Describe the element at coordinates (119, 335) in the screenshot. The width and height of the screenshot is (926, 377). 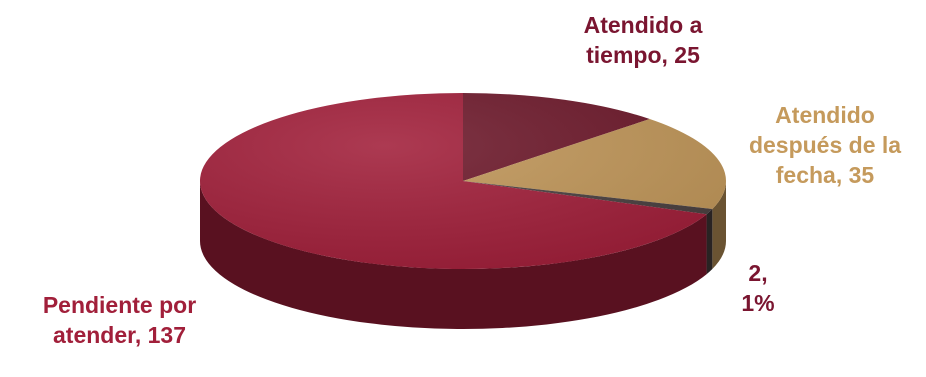
I see `slice-label-line: atender, 137` at that location.